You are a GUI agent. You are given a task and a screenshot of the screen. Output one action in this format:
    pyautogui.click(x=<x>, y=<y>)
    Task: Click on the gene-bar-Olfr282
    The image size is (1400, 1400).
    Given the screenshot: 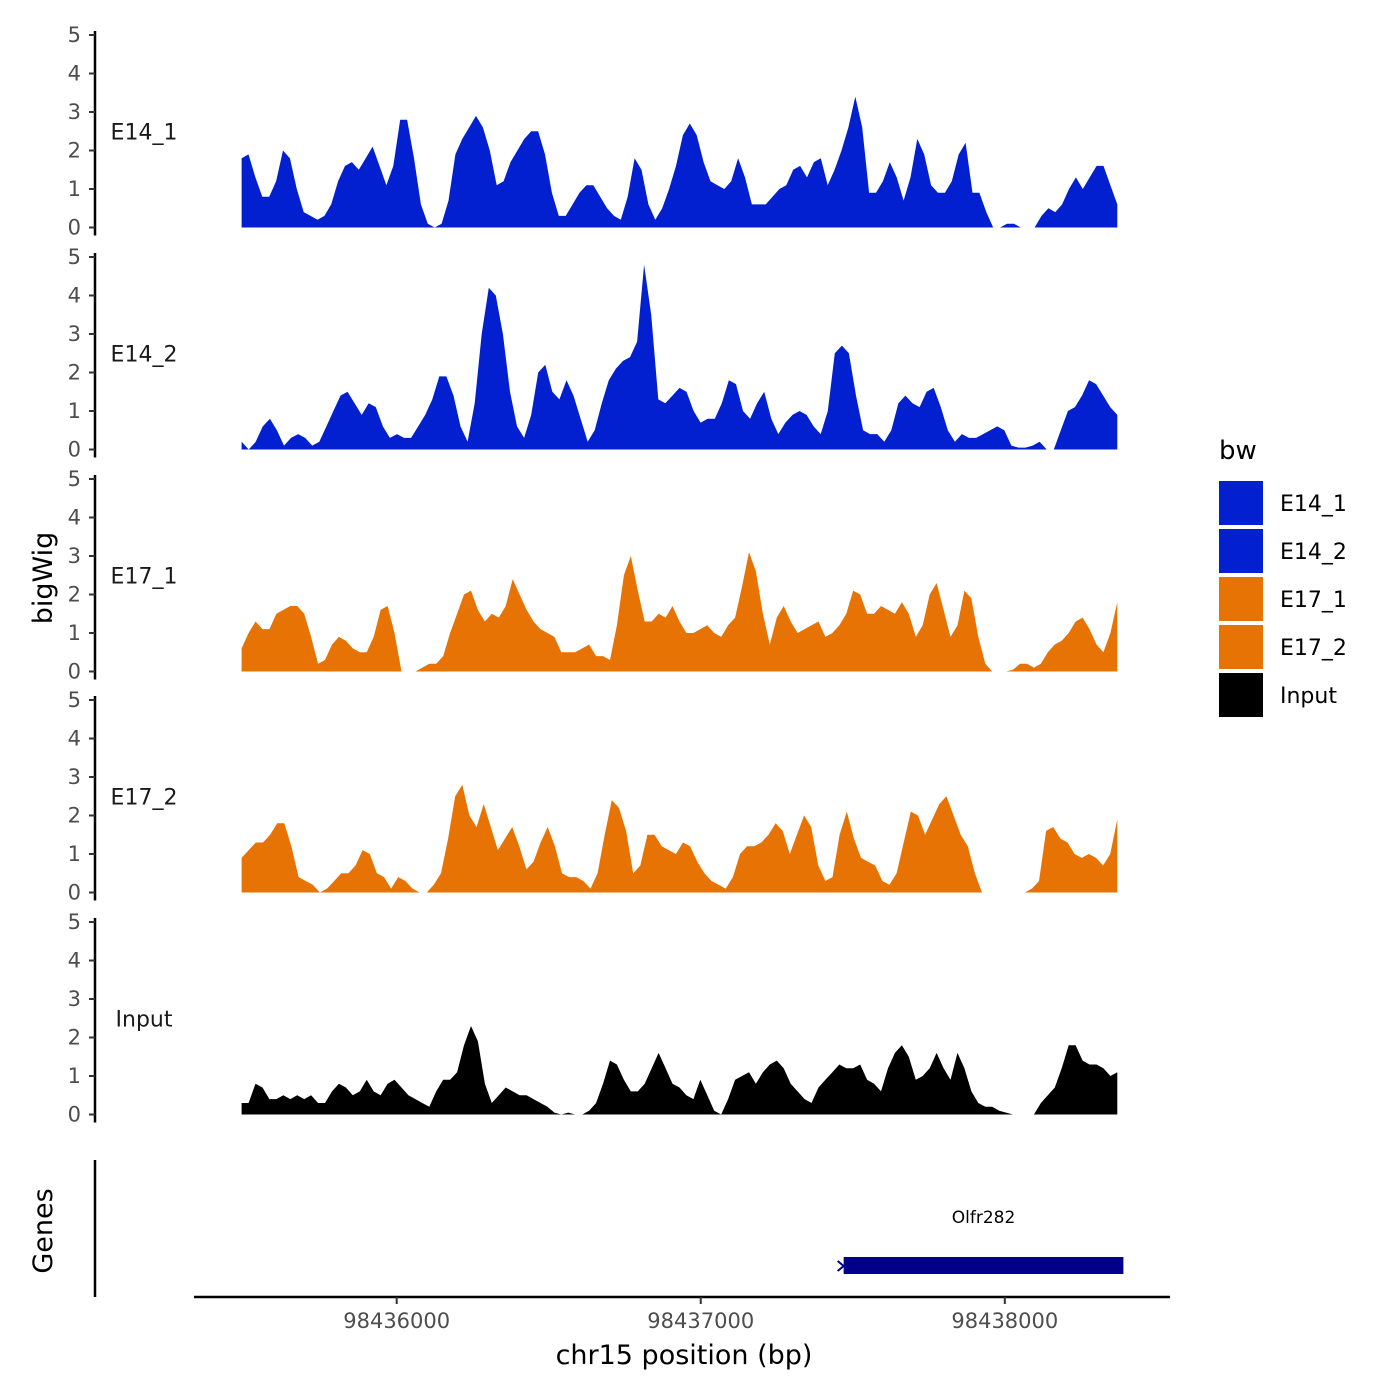 What is the action you would take?
    pyautogui.click(x=983, y=1265)
    